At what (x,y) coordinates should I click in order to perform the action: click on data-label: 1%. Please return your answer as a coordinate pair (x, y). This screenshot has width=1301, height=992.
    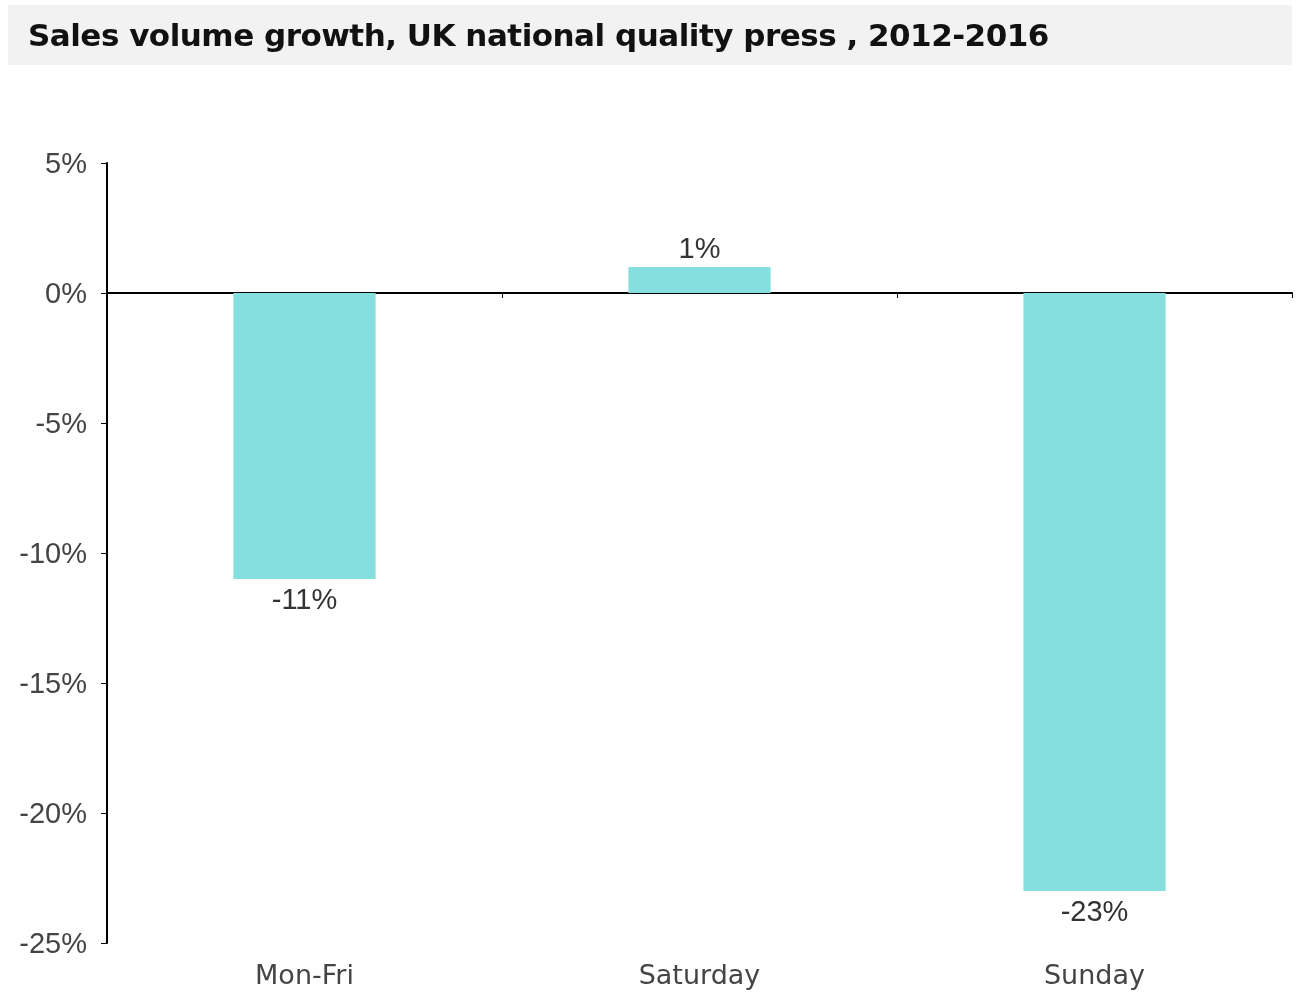
    Looking at the image, I should click on (699, 247).